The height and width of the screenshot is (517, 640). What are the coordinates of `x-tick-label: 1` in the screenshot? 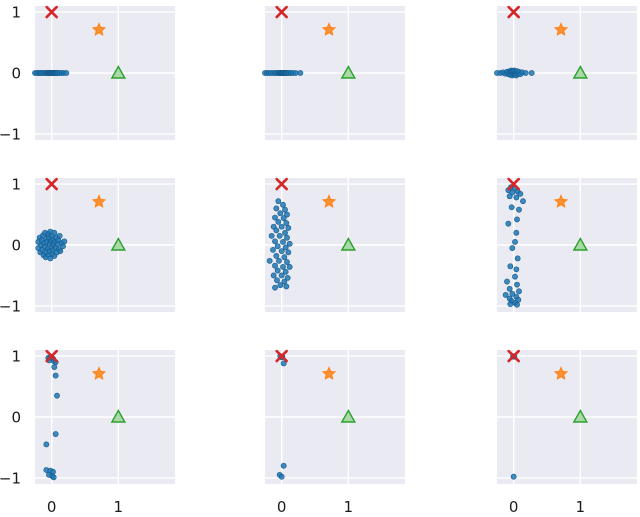 It's located at (349, 507).